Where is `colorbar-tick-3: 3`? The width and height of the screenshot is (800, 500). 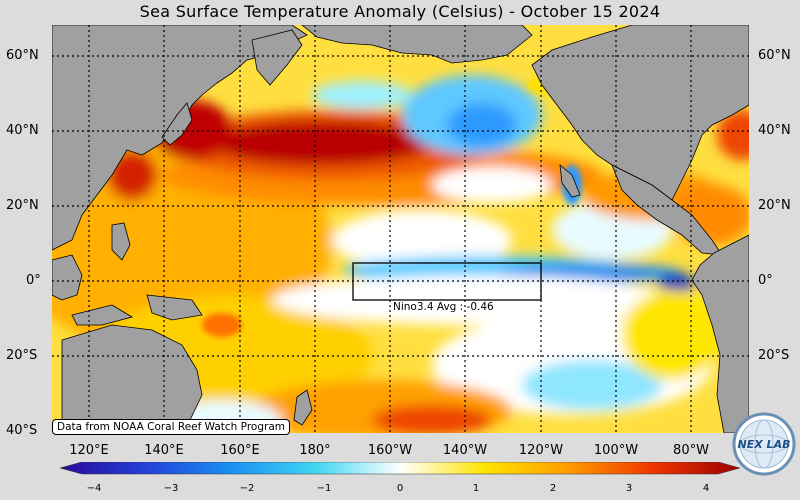
colorbar-tick-3: 3 is located at coordinates (629, 488).